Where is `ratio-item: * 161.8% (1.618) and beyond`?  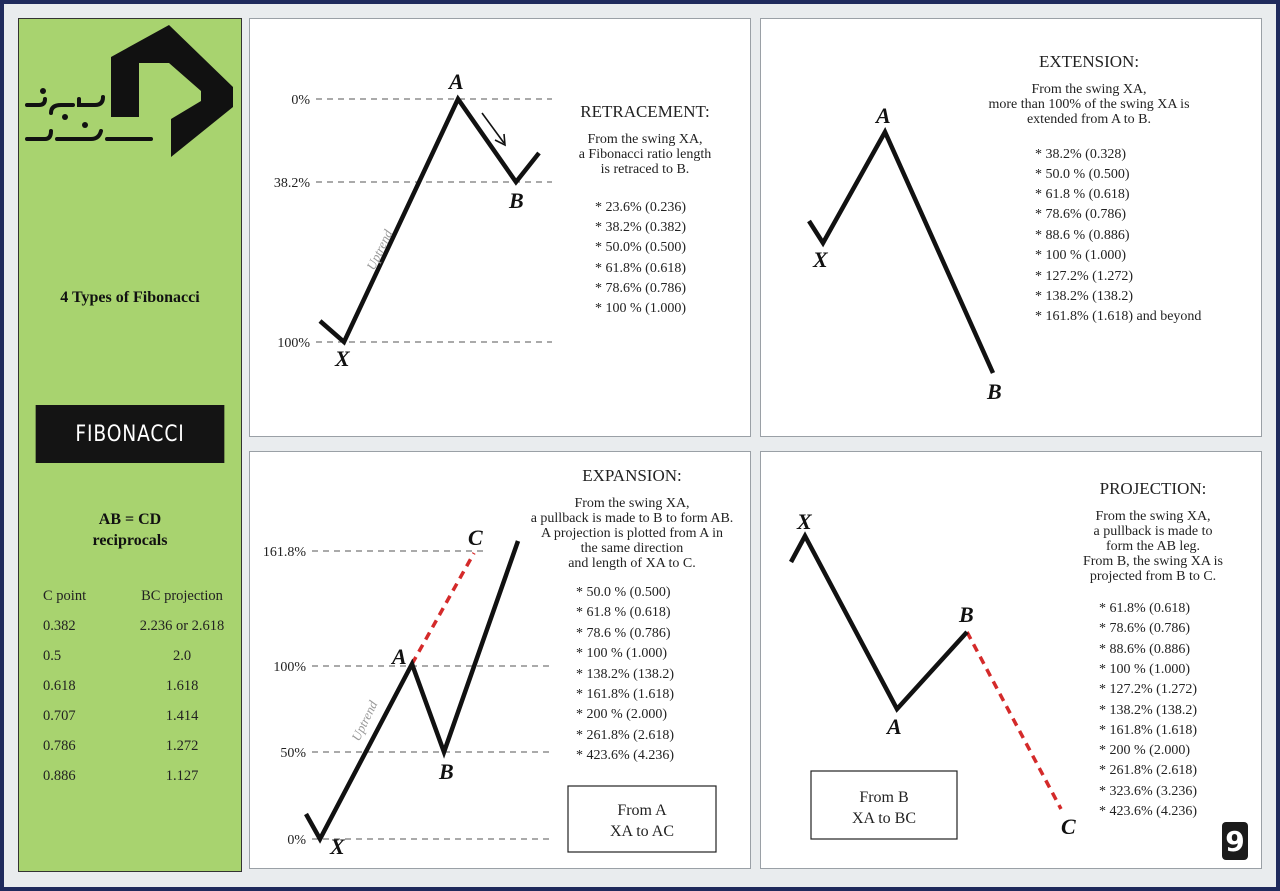 ratio-item: * 161.8% (1.618) and beyond is located at coordinates (1118, 316).